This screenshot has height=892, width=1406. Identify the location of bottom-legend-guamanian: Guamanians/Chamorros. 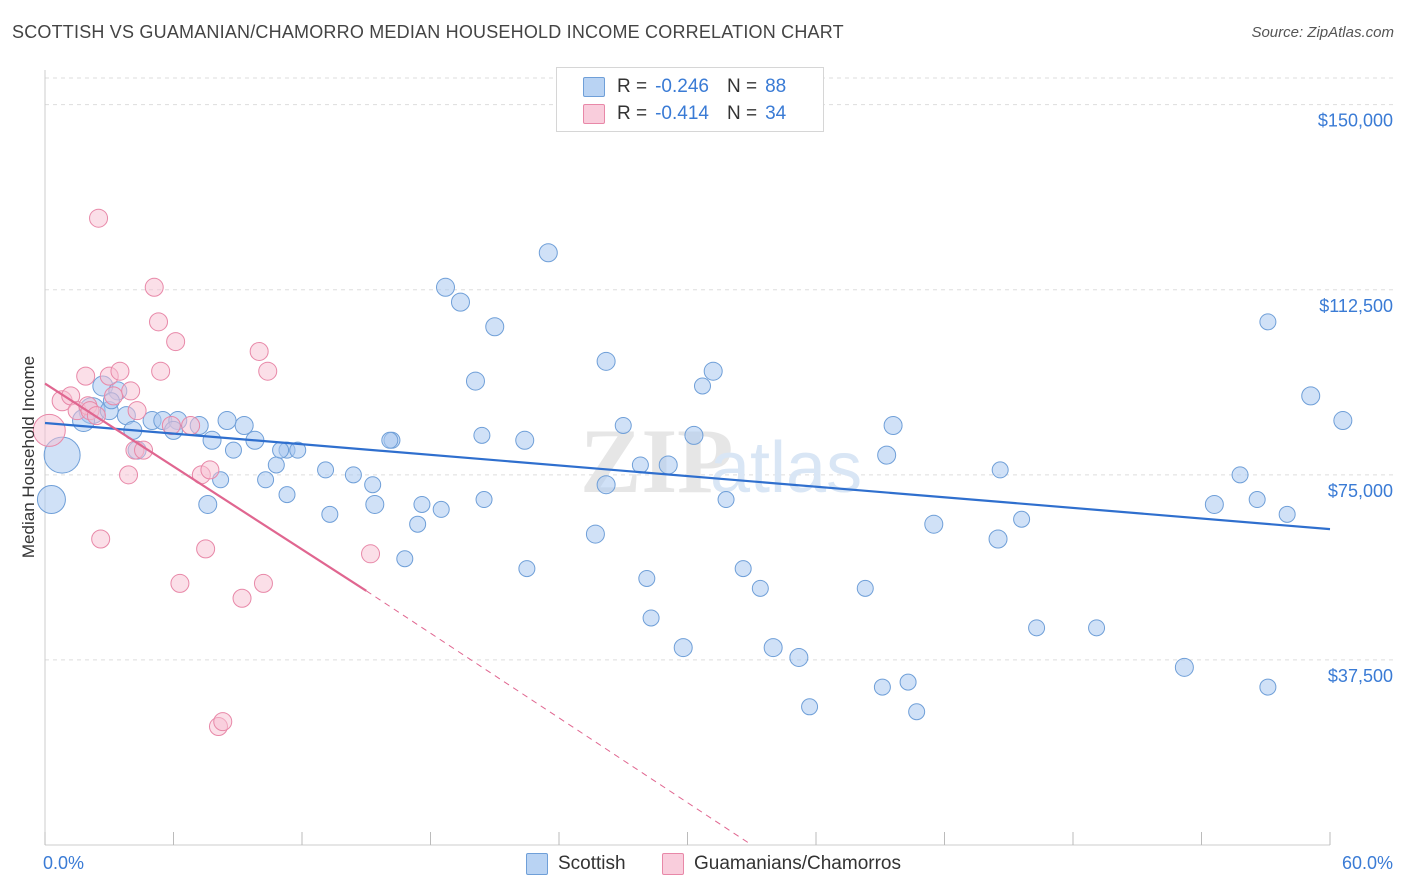
(781, 864).